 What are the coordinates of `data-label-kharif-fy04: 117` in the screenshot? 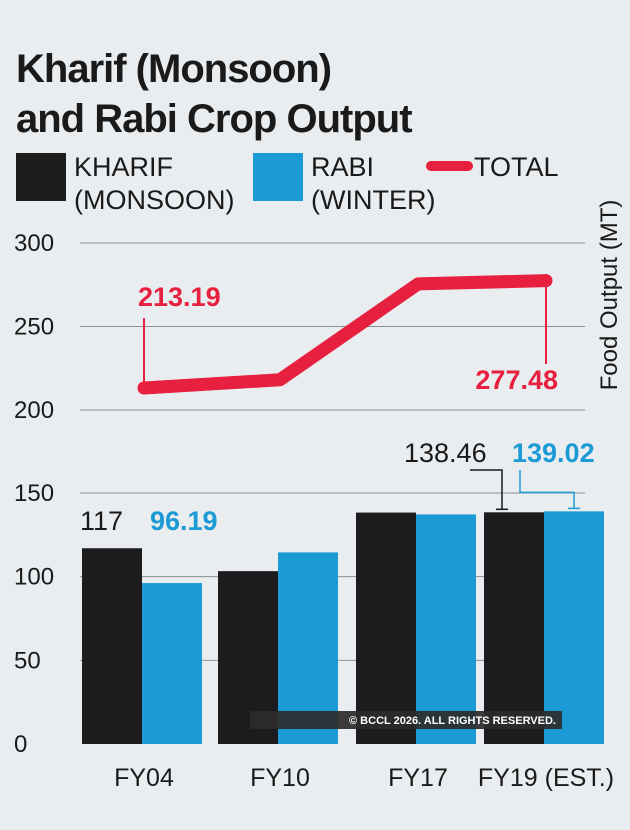 It's located at (101, 521).